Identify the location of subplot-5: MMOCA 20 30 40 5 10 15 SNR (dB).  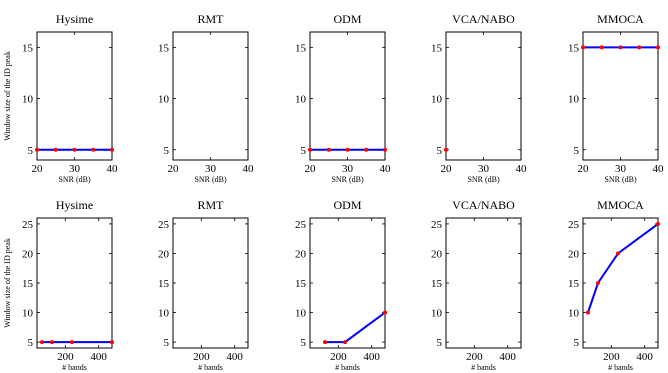
(616, 98).